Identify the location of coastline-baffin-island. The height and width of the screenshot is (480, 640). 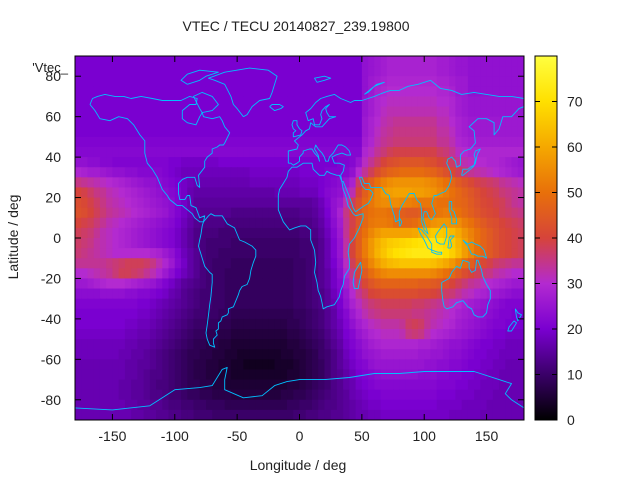
(206, 102).